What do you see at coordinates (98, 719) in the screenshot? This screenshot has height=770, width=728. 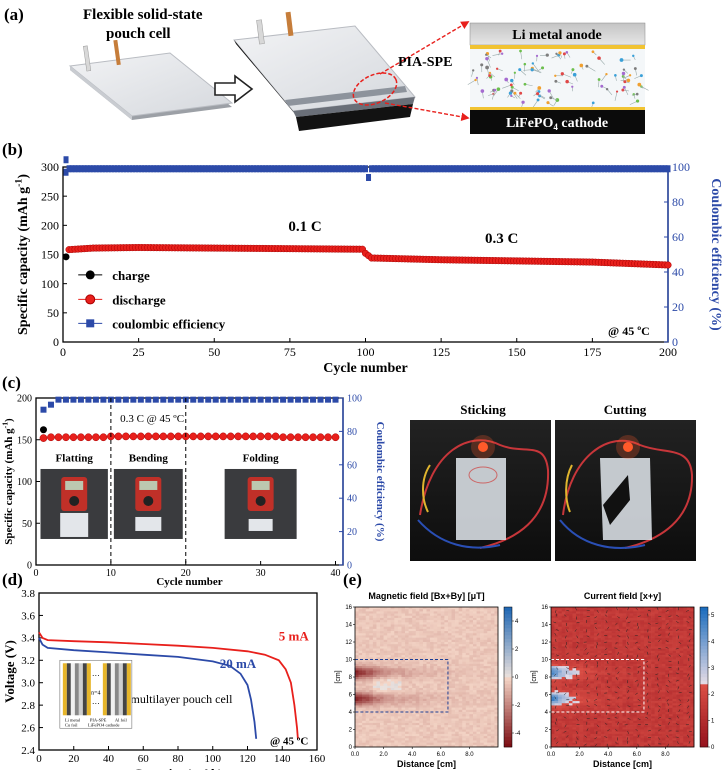 I see `inset-label: PIA-SPE` at bounding box center [98, 719].